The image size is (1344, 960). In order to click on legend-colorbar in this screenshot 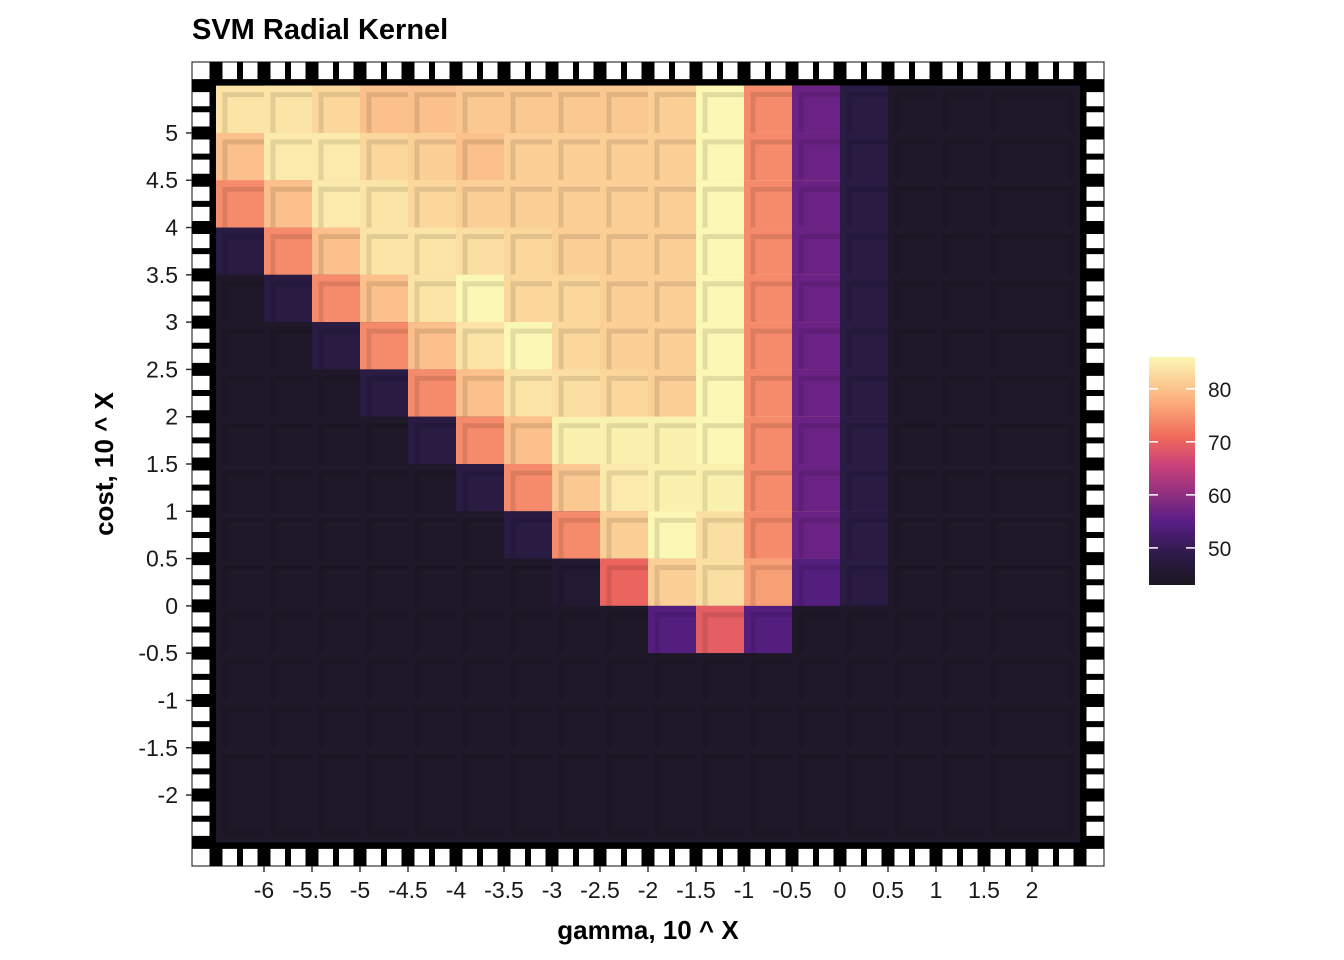, I will do `click(1172, 471)`.